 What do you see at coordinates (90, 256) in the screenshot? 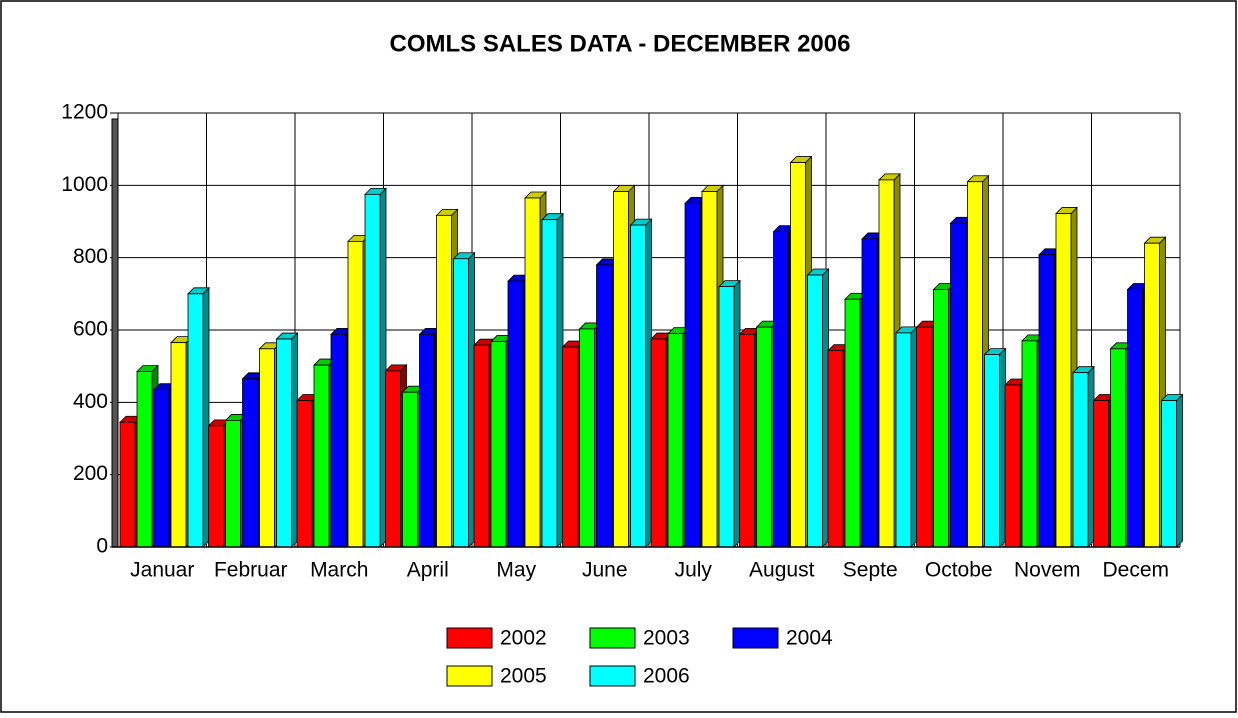
I see `y-tick-label: 800` at bounding box center [90, 256].